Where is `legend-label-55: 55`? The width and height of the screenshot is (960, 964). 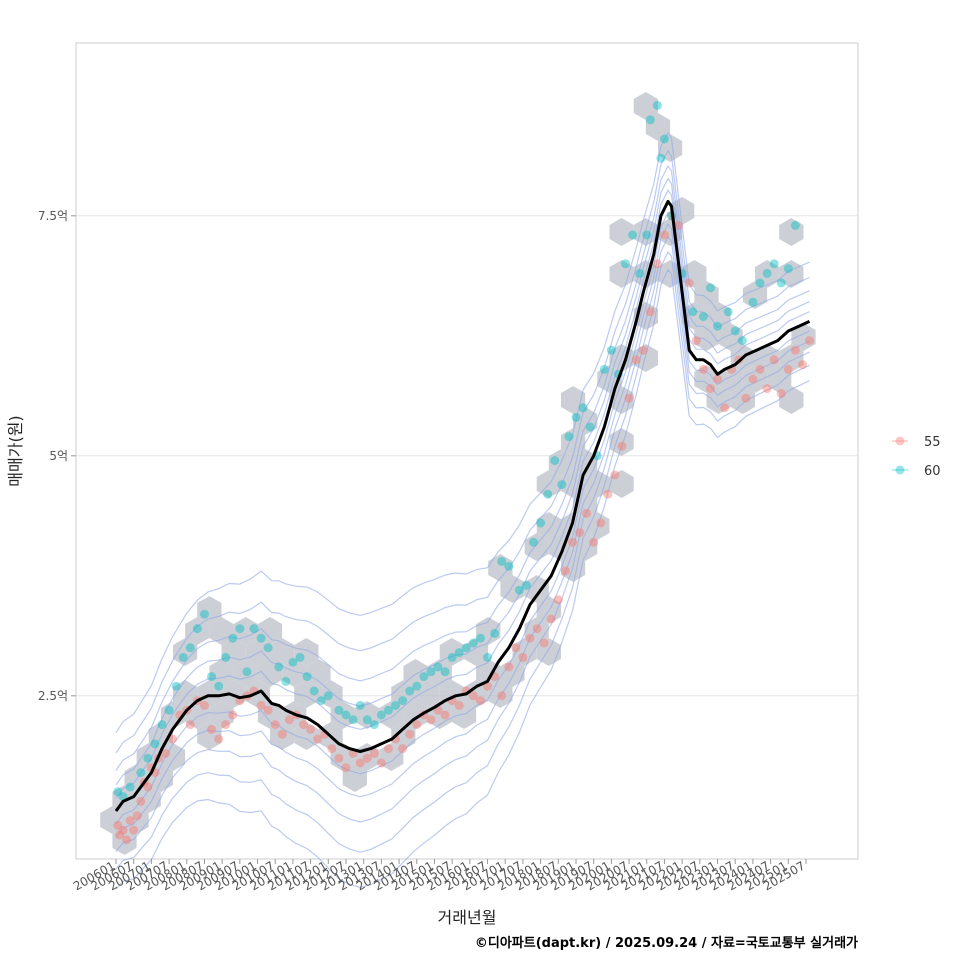 legend-label-55: 55 is located at coordinates (932, 442).